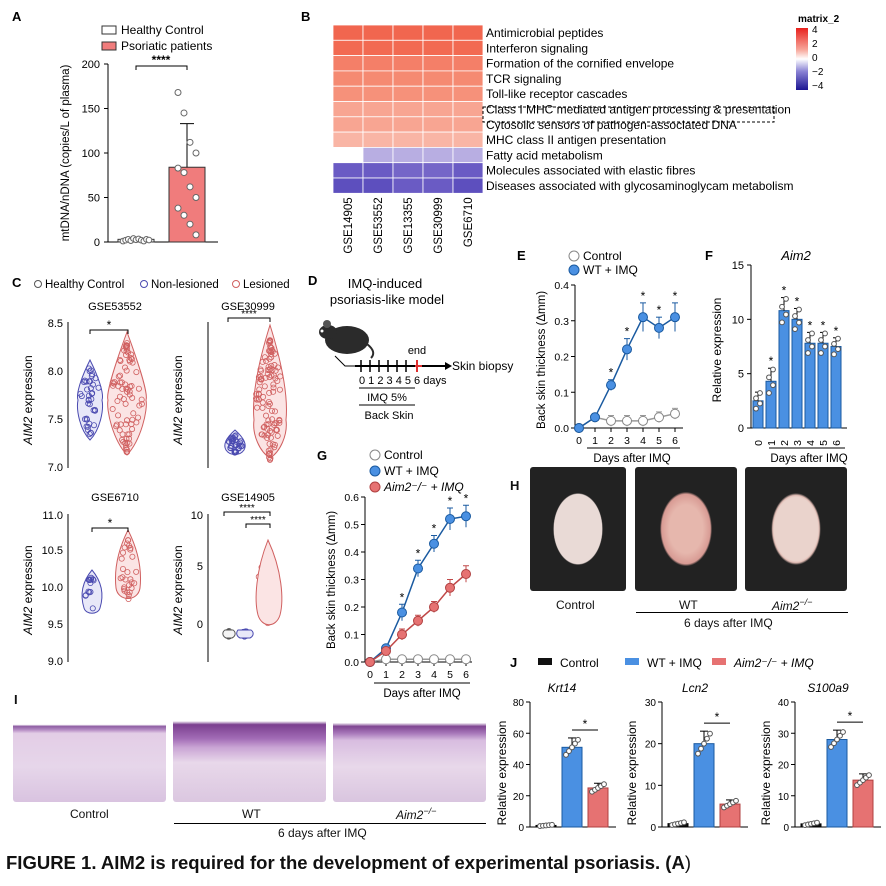 The height and width of the screenshot is (886, 886). I want to click on legend-marker-aim2, so click(375, 487).